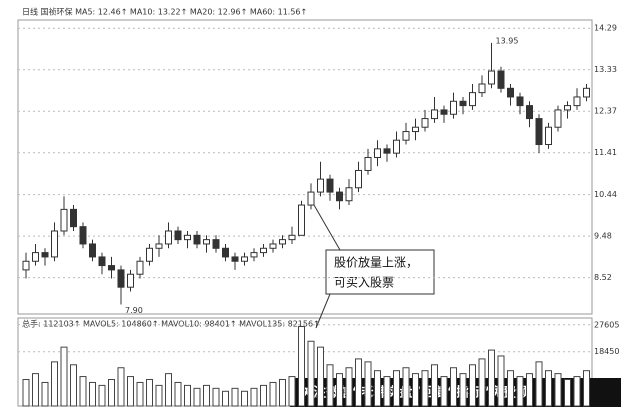 The width and height of the screenshot is (621, 407). I want to click on y-tick-label: 12.37, so click(605, 111).